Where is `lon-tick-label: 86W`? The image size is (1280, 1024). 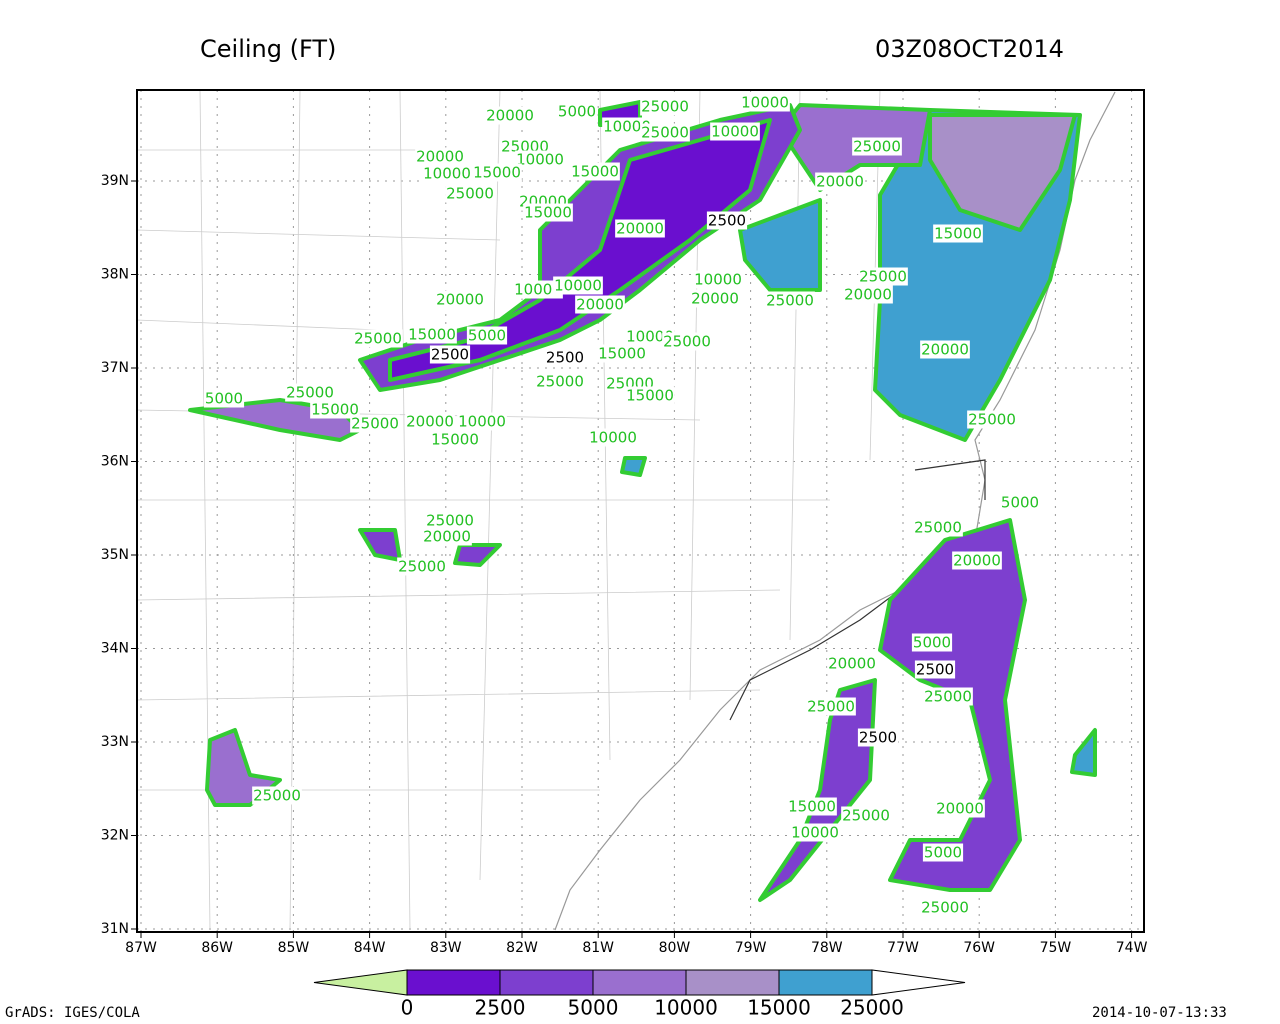 lon-tick-label: 86W is located at coordinates (217, 948).